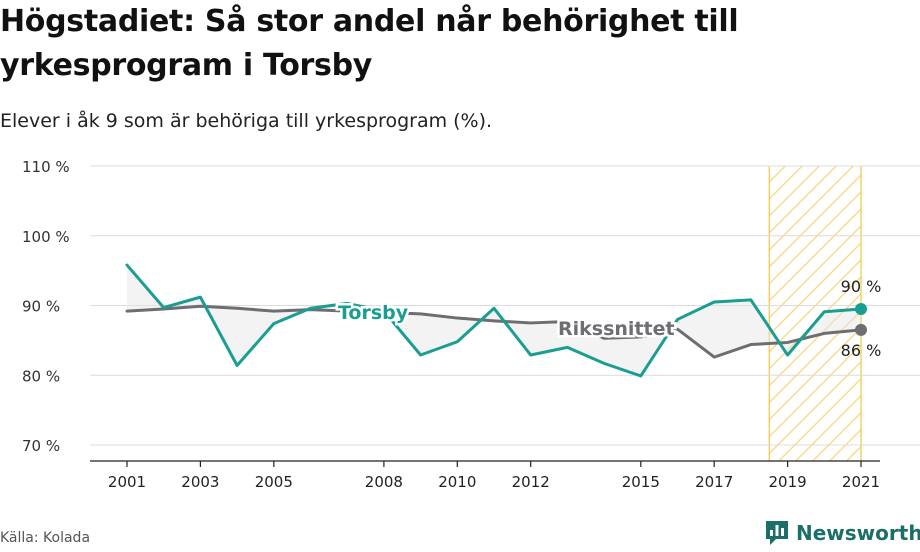 This screenshot has width=920, height=552. I want to click on brand-logo: Newsworthy, so click(842, 533).